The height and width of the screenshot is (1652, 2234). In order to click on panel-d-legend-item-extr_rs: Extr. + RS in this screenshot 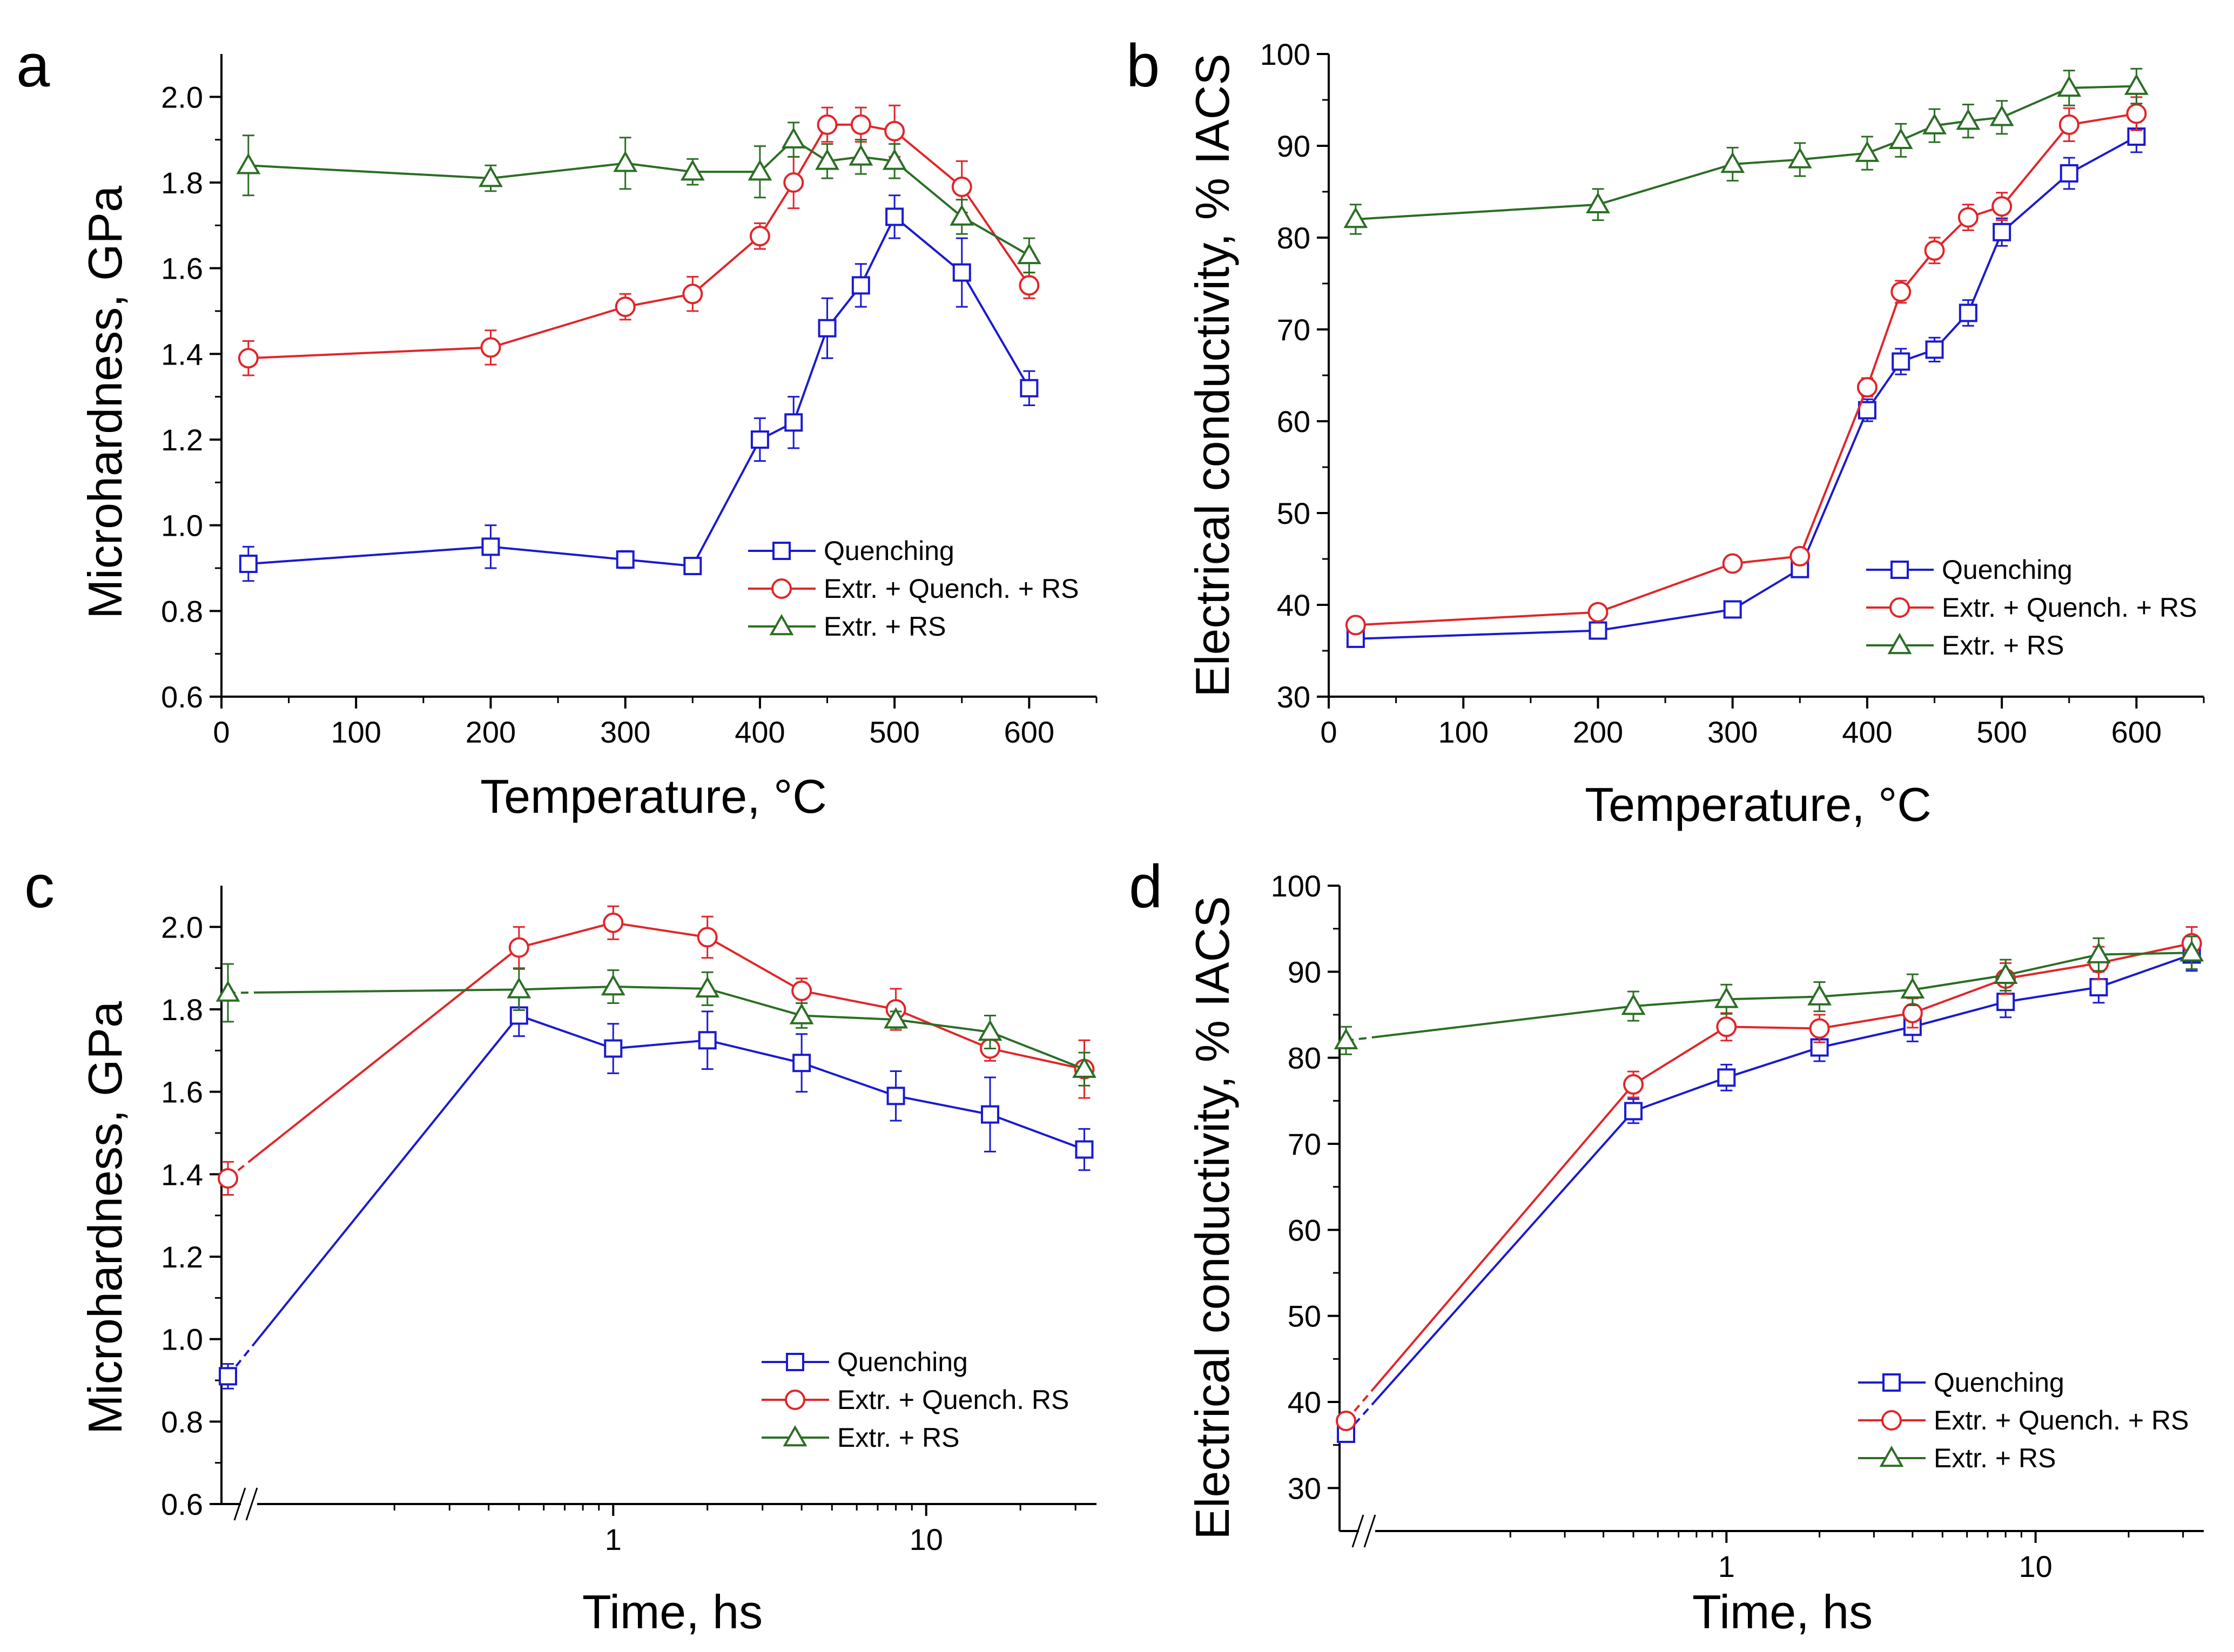, I will do `click(1957, 1458)`.